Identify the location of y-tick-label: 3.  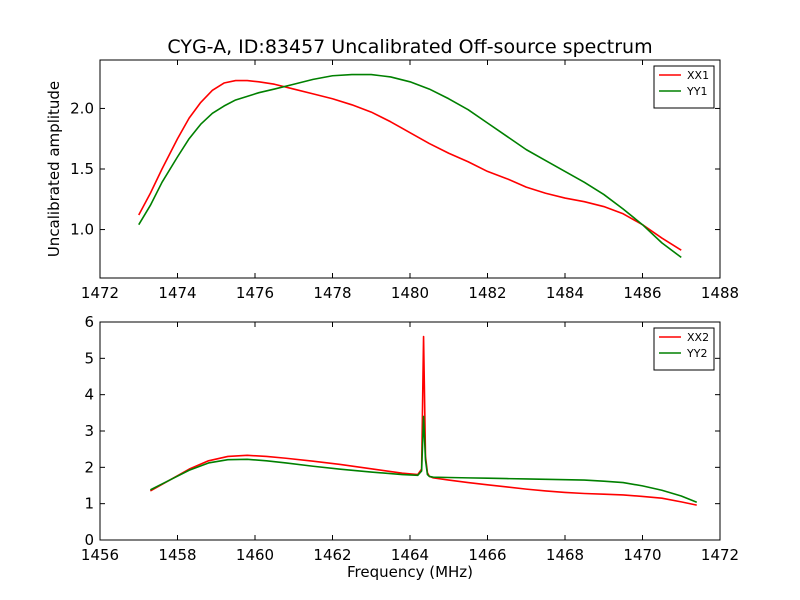
(89, 431).